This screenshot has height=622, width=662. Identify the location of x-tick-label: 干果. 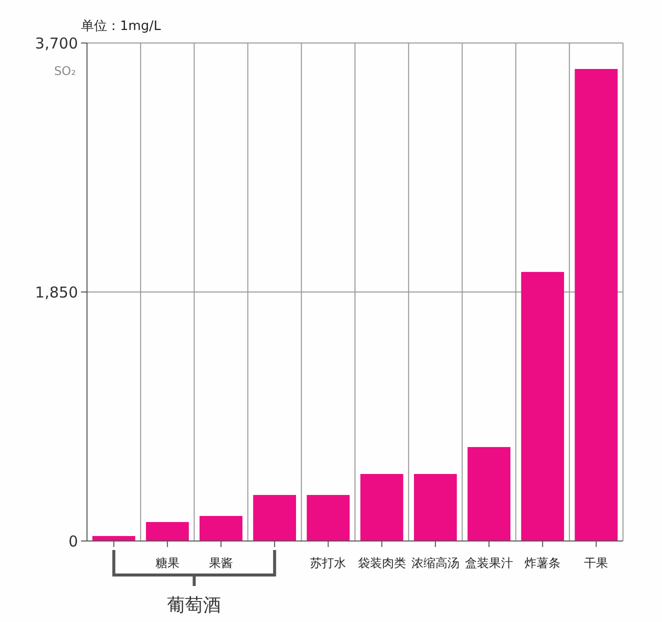
(596, 563).